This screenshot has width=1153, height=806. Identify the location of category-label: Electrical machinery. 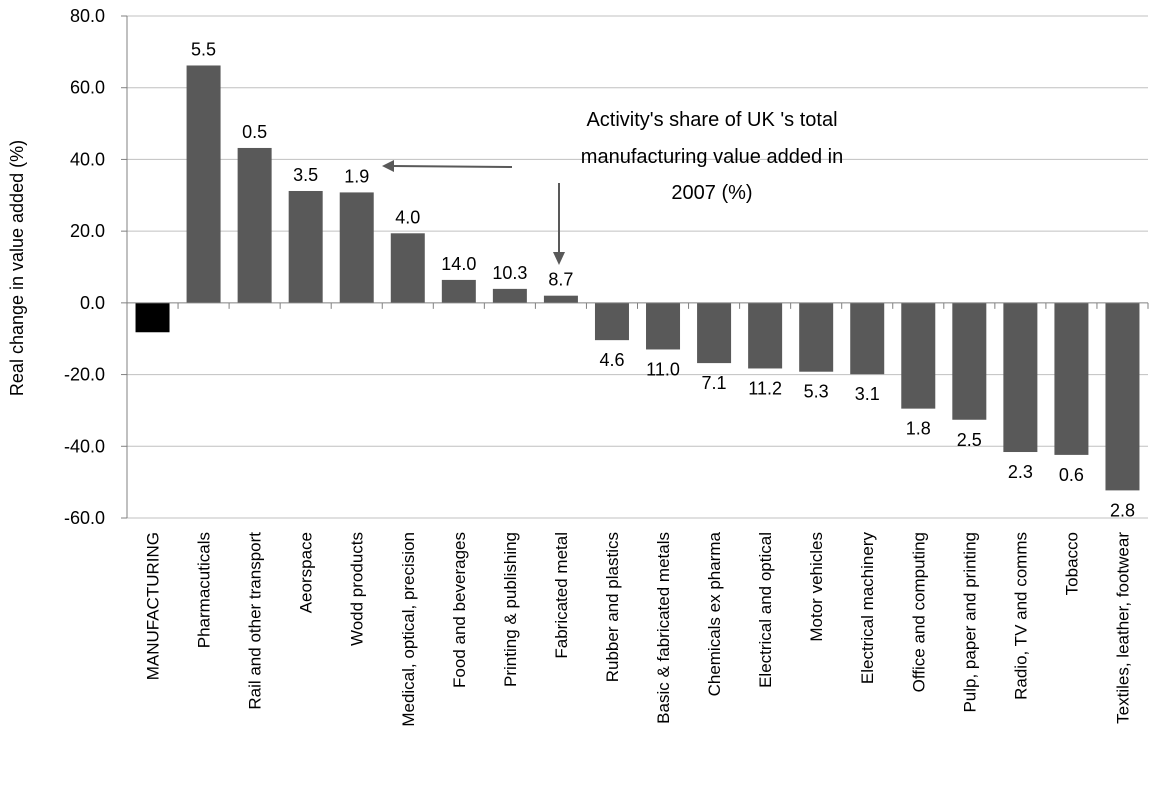
(867, 608).